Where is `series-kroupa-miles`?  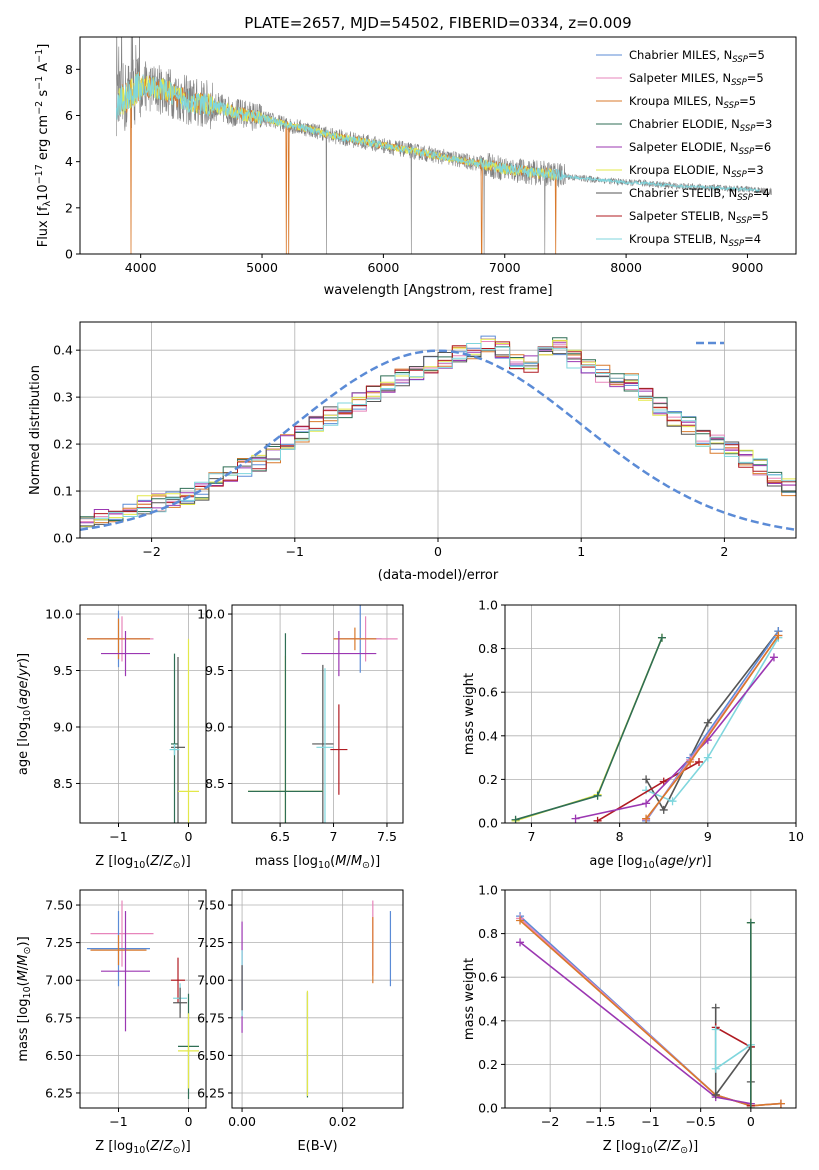
series-kroupa-miles is located at coordinates (712, 727).